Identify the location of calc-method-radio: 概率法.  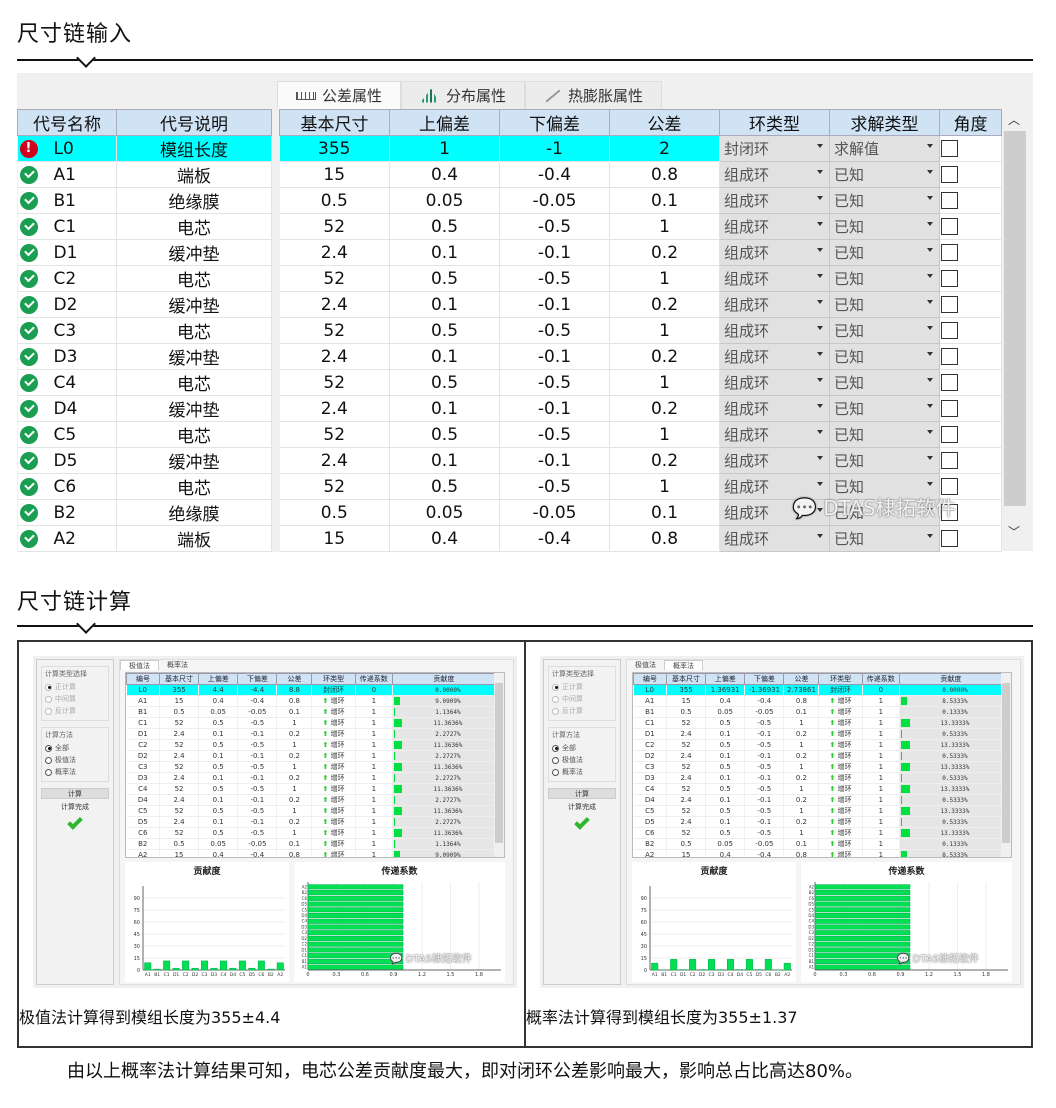
(582, 772).